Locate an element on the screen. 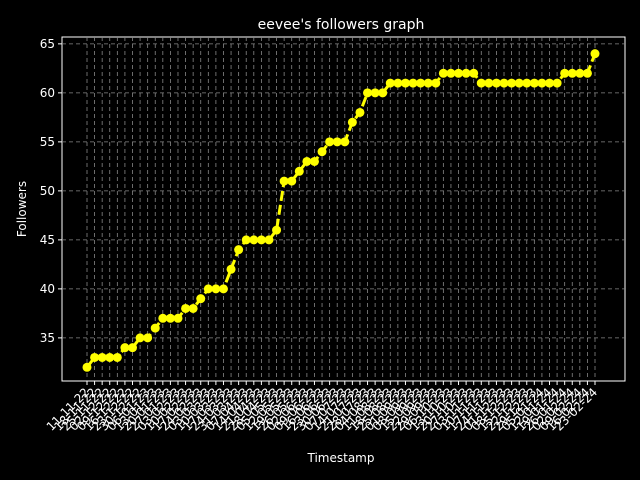 This screenshot has height=480, width=640. y-tick-label: 45 is located at coordinates (47, 240).